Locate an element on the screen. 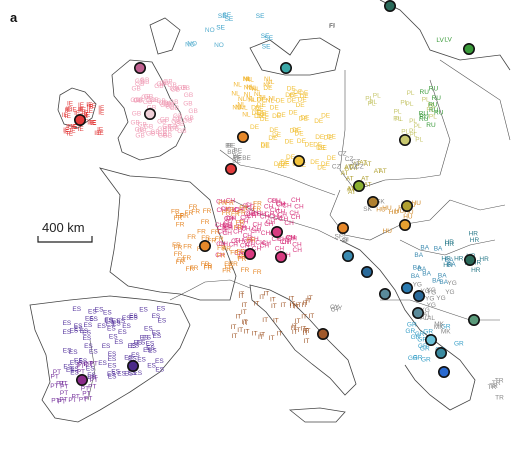 The height and width of the screenshot is (468, 513). sample-label-tr: TR is located at coordinates (493, 386).